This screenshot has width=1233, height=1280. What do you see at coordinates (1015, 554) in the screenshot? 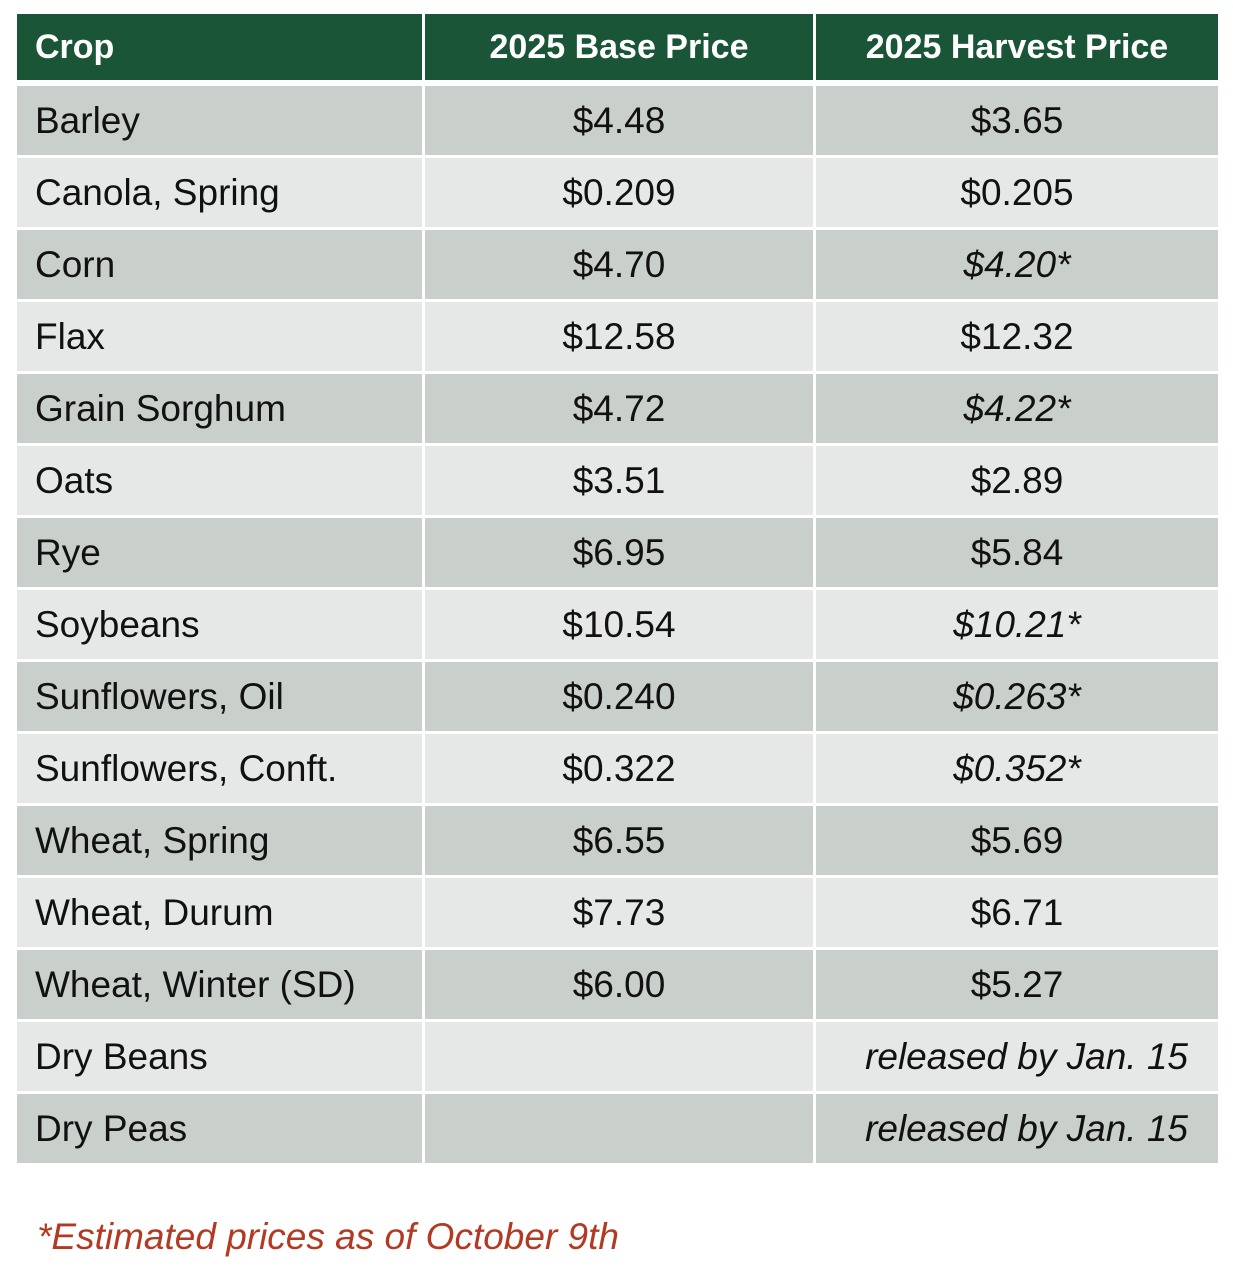
I see `harvest-price-cell: $5.84` at bounding box center [1015, 554].